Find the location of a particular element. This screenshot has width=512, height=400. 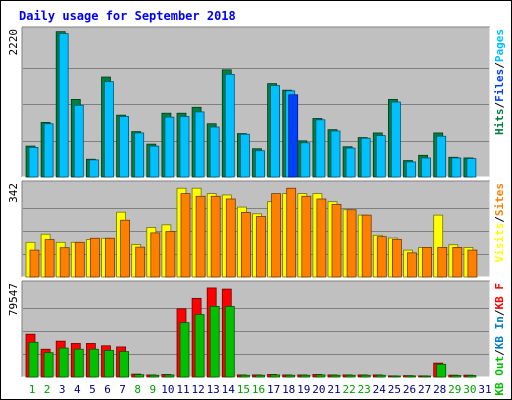

x-tick-label: 15 is located at coordinates (243, 389).